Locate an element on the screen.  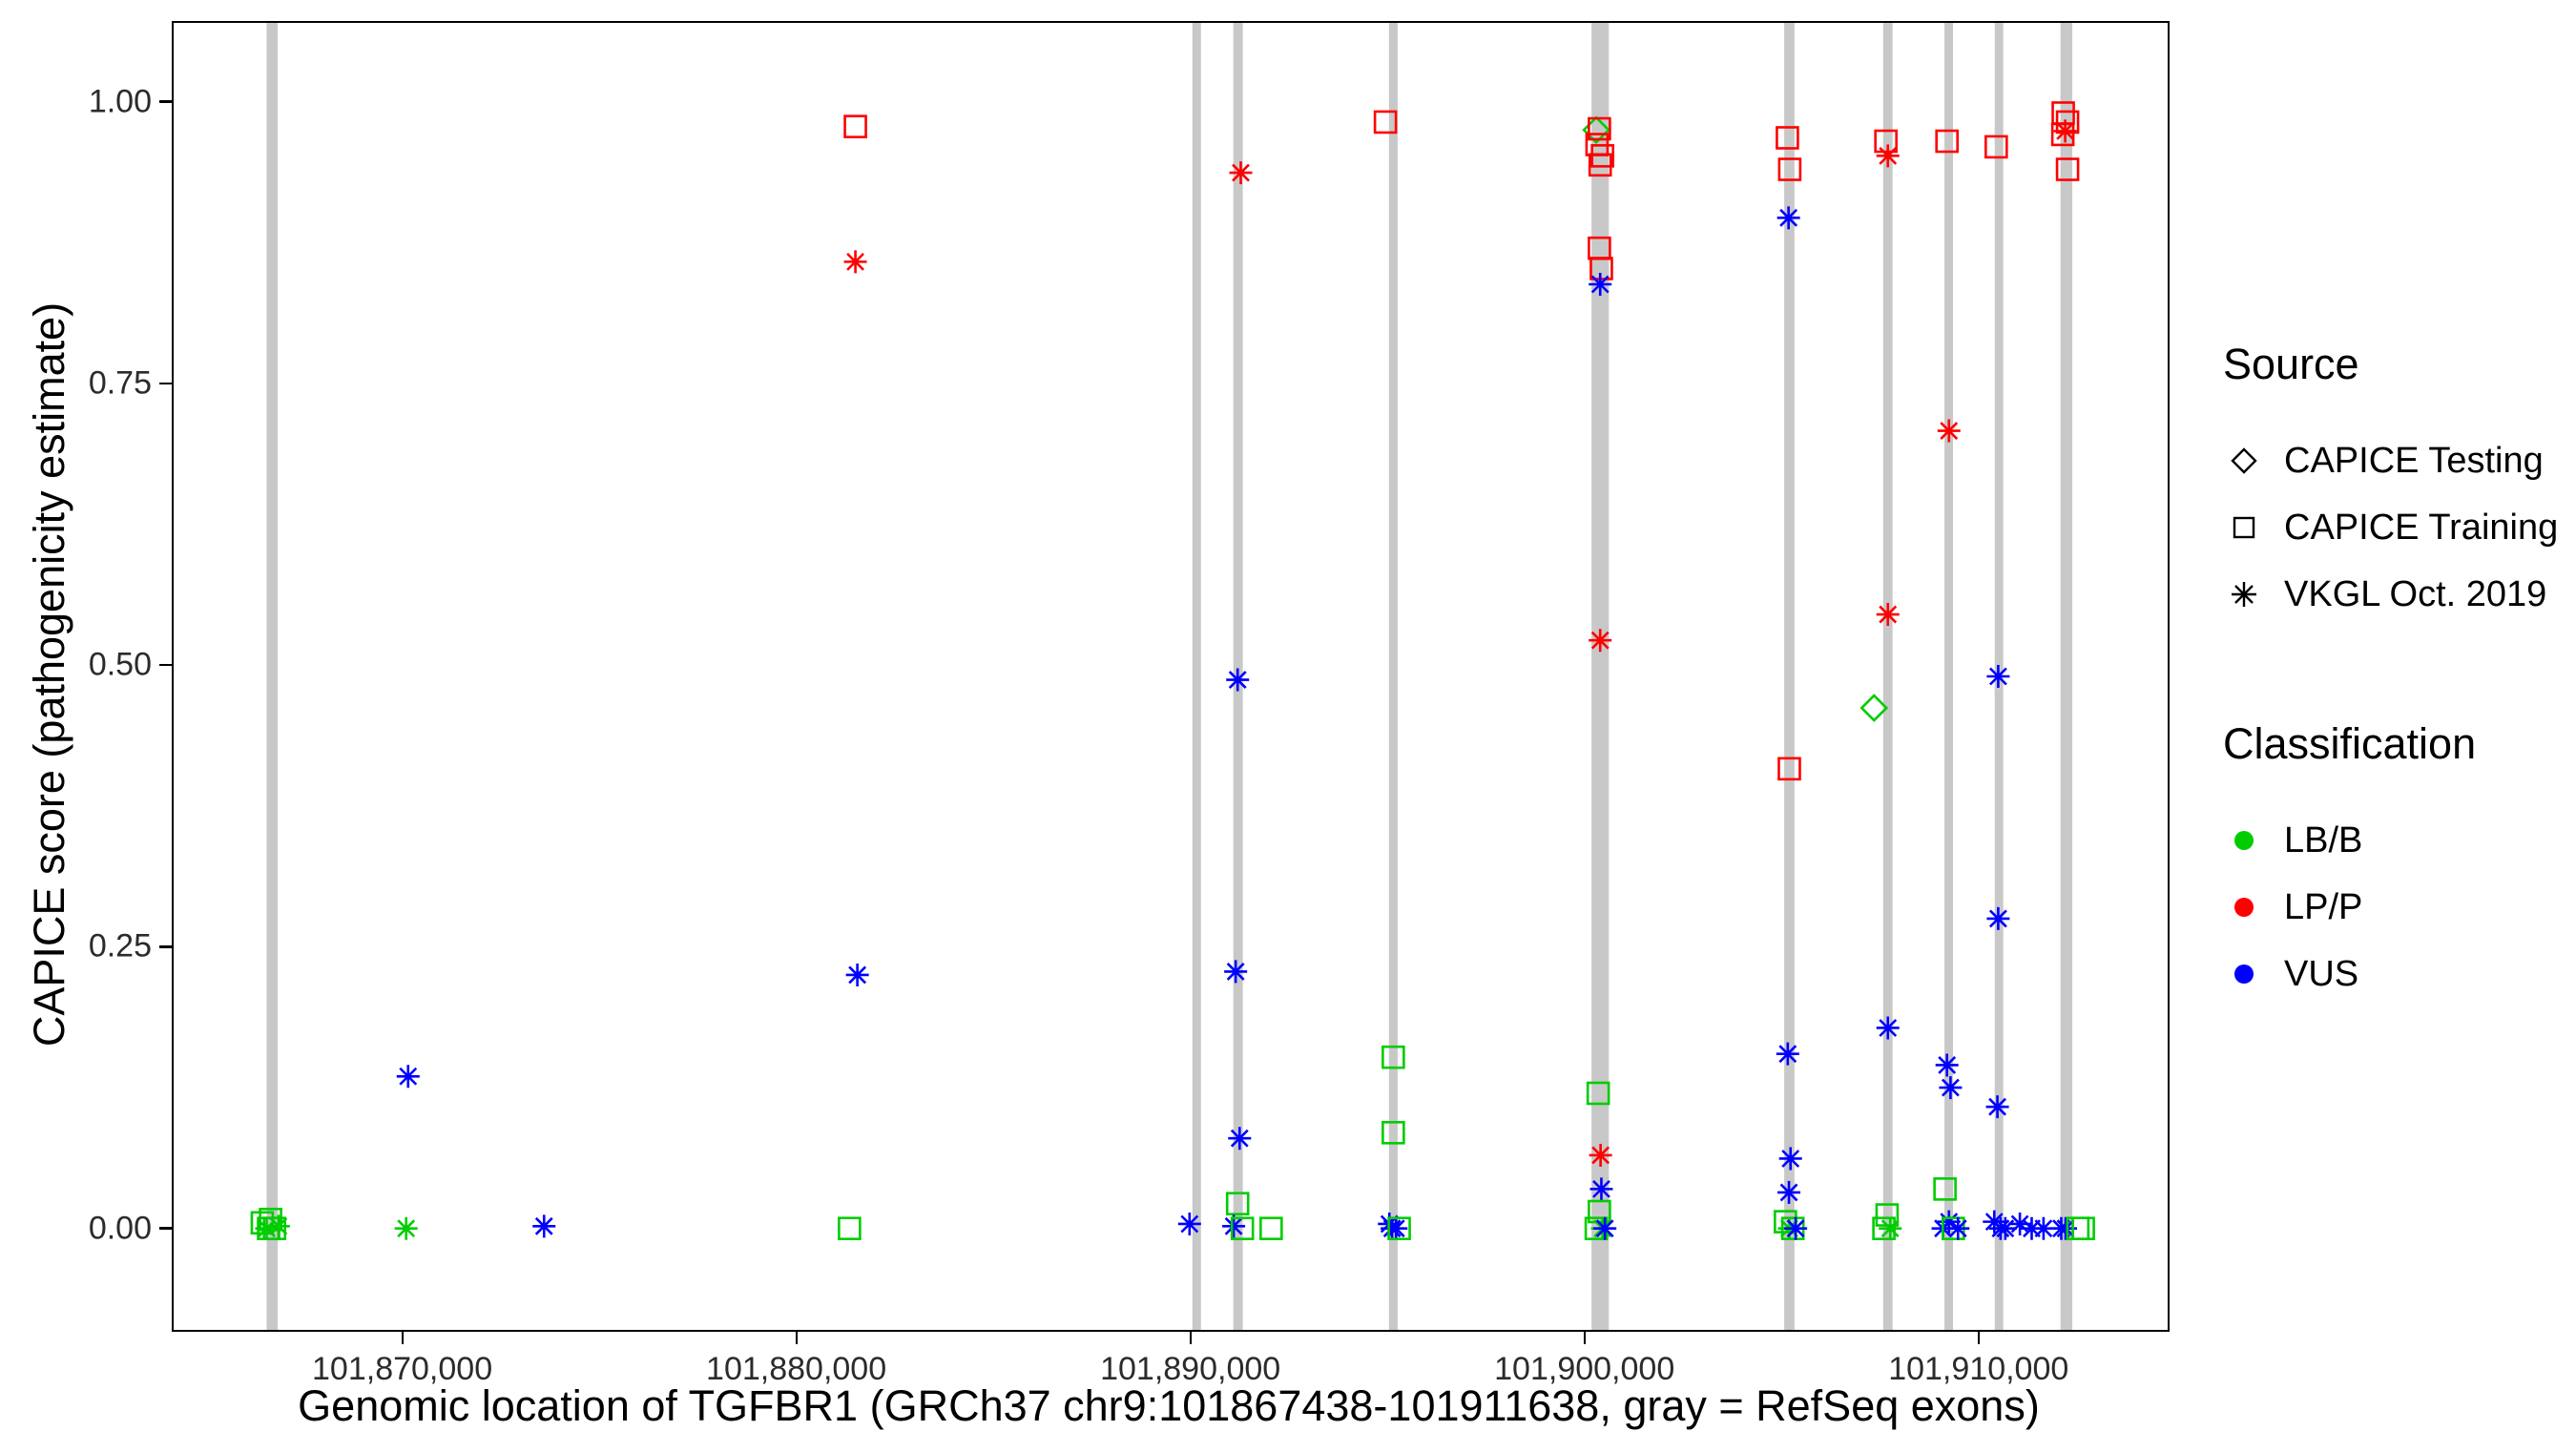
legend-label-vkgl: VKGL Oct. 2019 is located at coordinates (2415, 593).